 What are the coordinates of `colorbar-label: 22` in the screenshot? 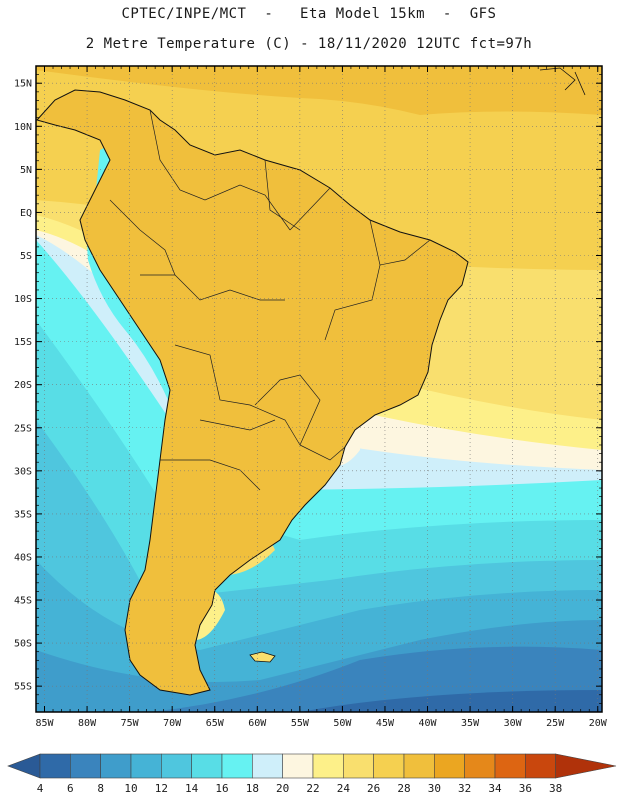 It's located at (312, 788).